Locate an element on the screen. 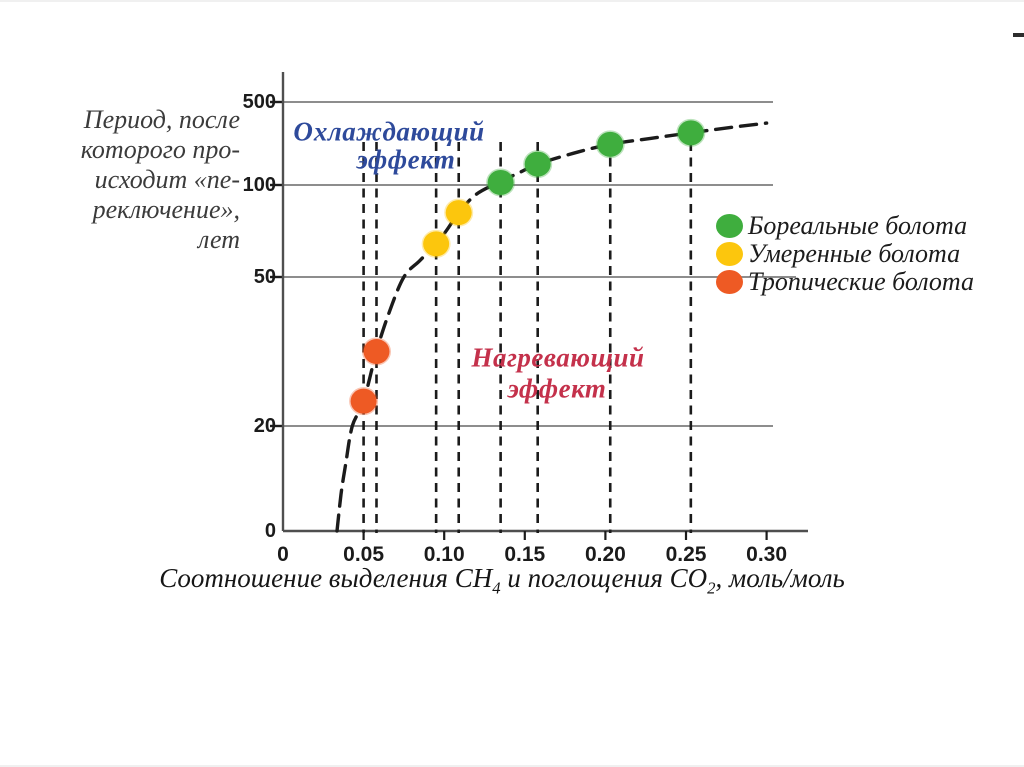 This screenshot has width=1024, height=767. legend-row: Умеренные болота is located at coordinates (845, 254).